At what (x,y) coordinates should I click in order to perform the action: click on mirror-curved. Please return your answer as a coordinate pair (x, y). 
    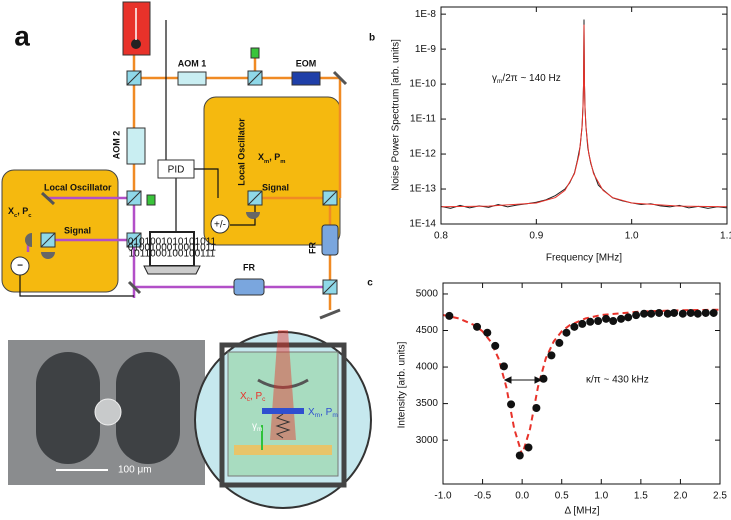
    Looking at the image, I should click on (283, 383).